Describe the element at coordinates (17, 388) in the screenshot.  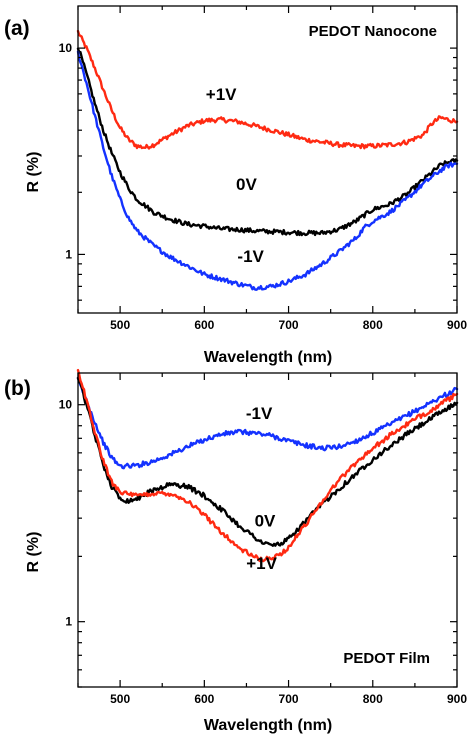
I see `panel-b-label: (b)` at that location.